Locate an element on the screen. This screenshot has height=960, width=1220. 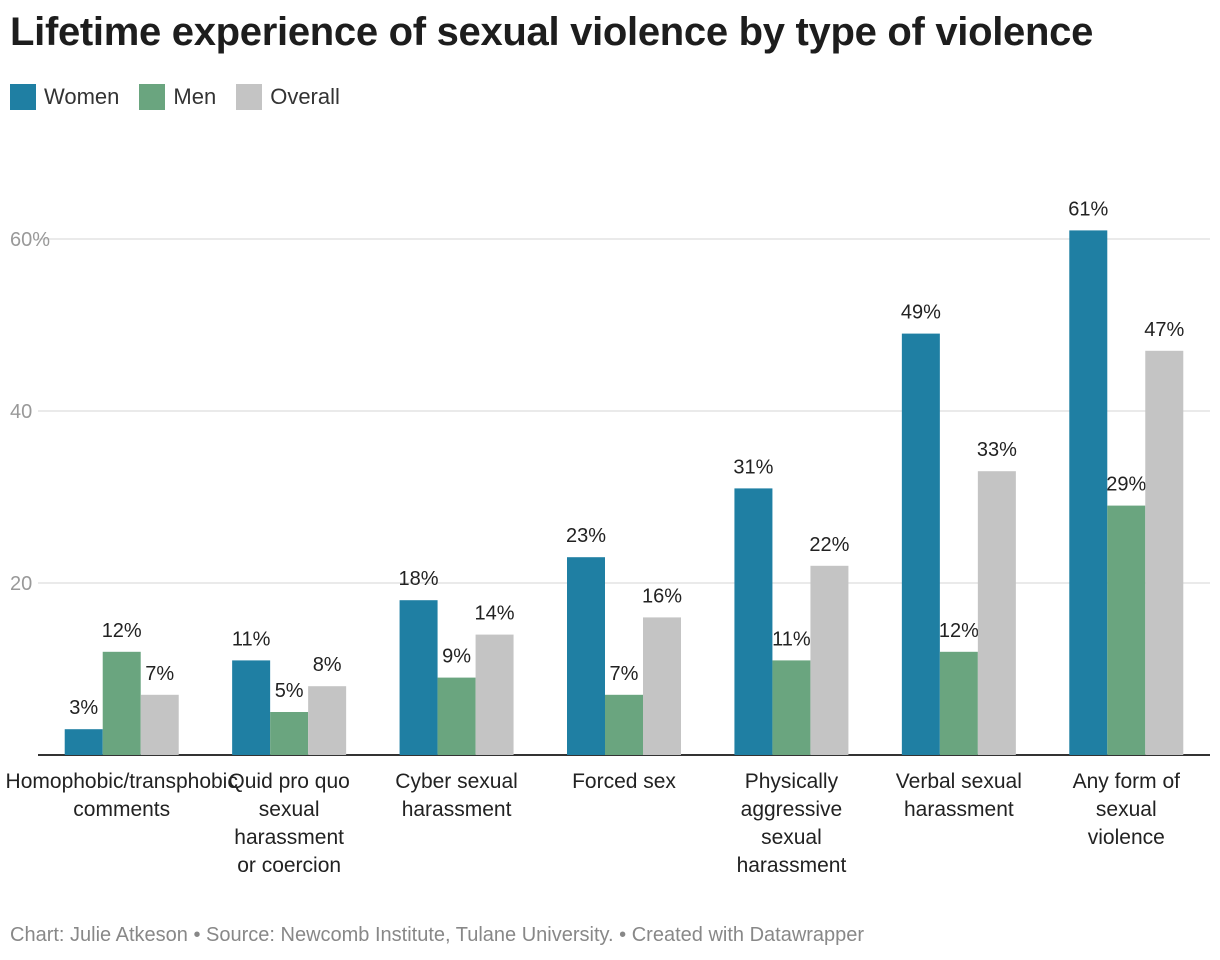
data-label-men-1: 5% is located at coordinates (289, 691).